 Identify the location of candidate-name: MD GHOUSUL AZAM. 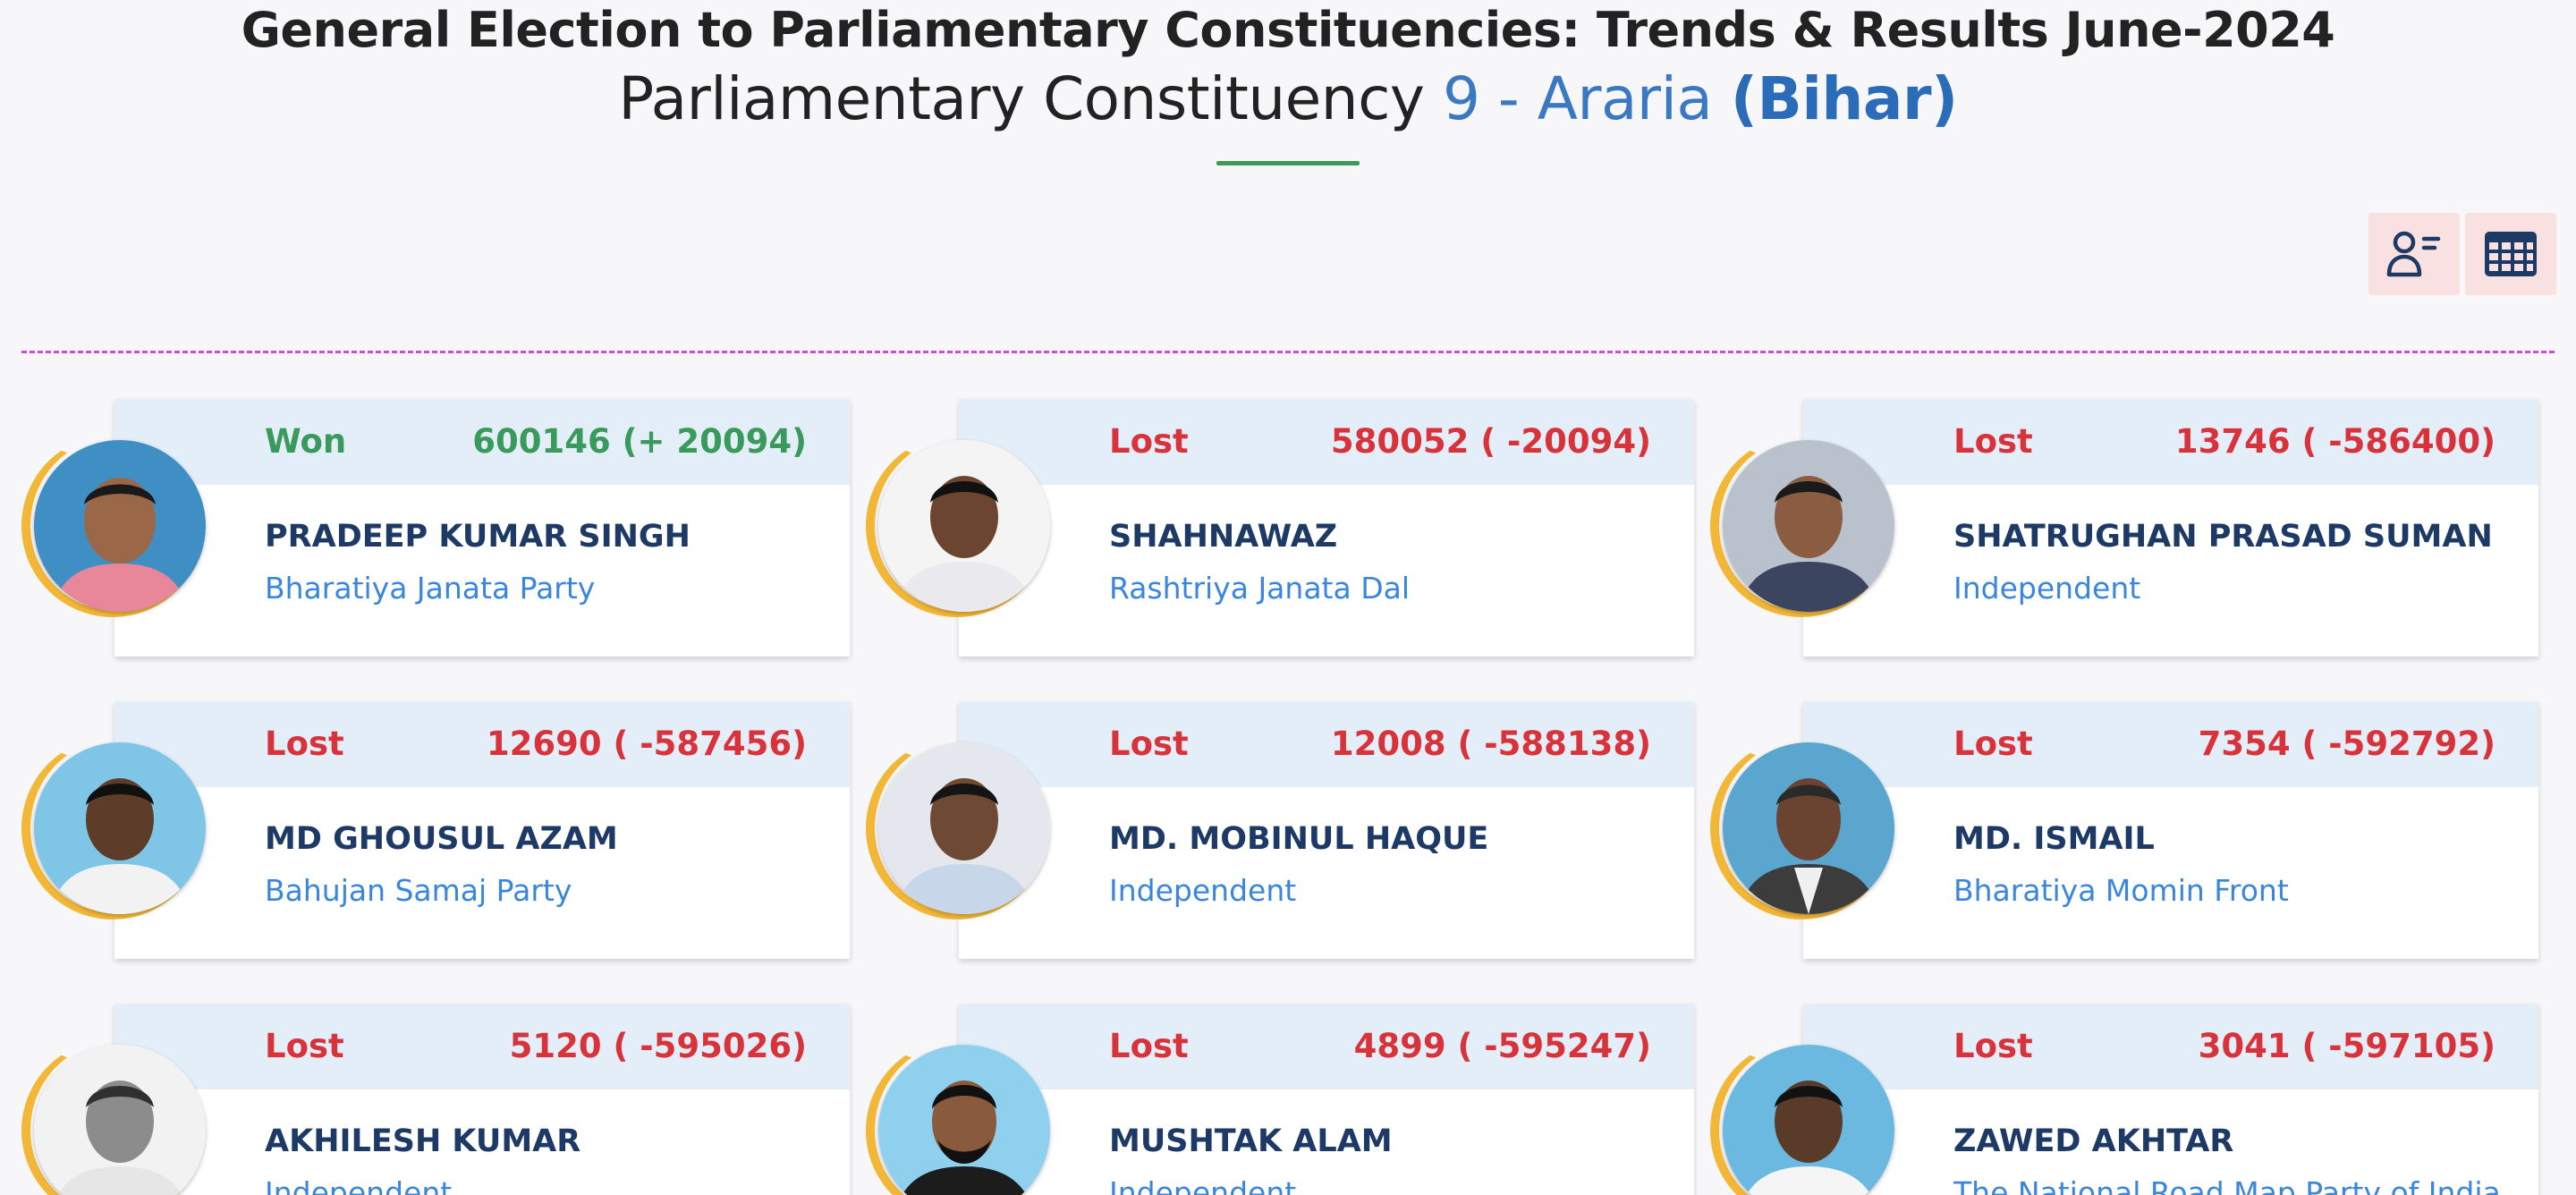
(441, 839).